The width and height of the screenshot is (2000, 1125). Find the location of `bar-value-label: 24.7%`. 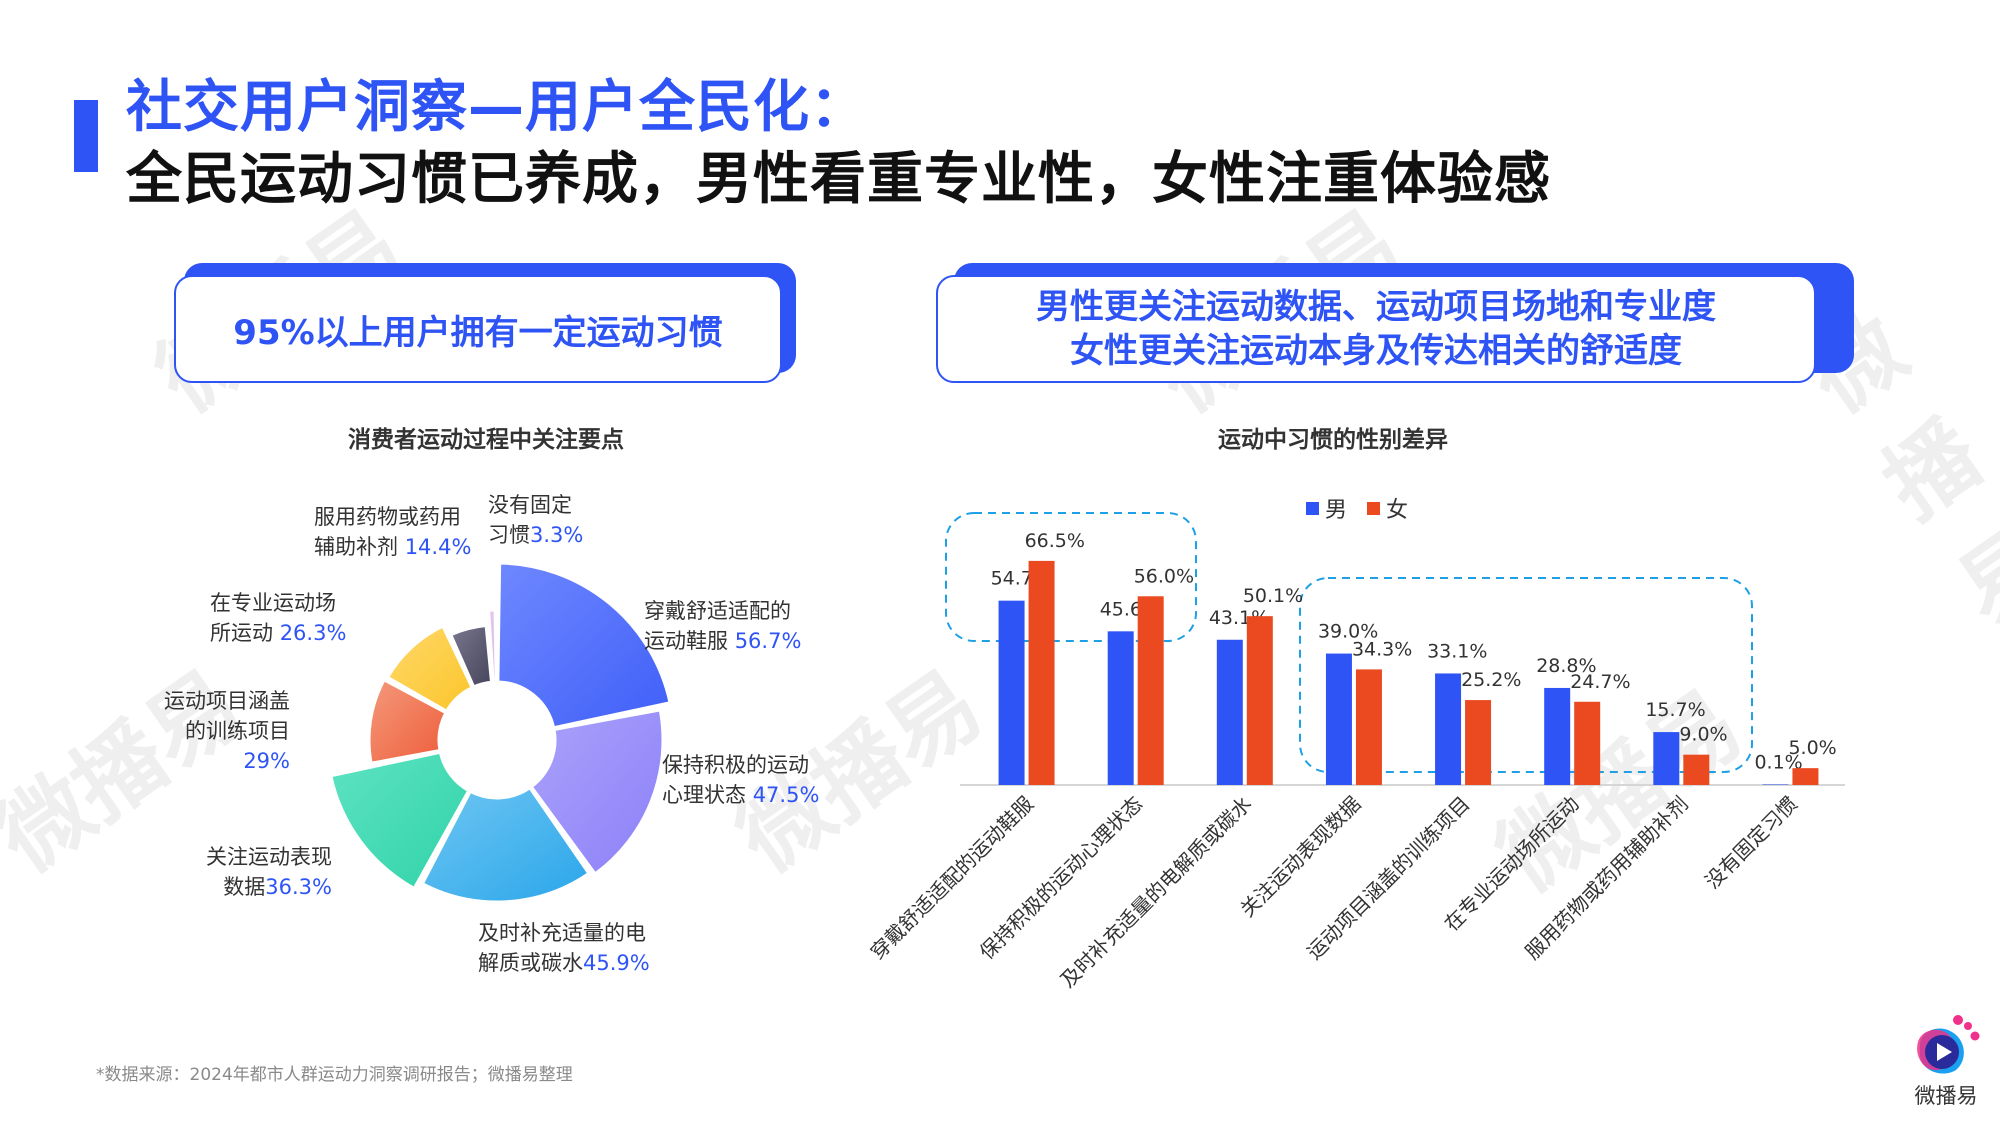

bar-value-label: 24.7% is located at coordinates (1600, 682).